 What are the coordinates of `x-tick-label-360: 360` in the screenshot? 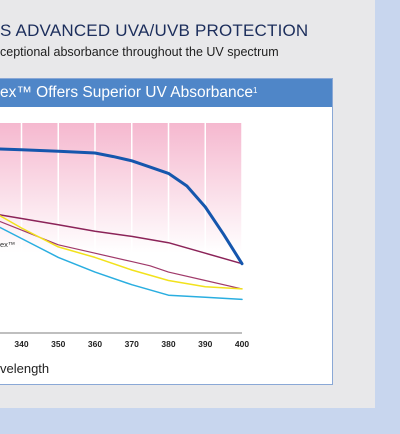 It's located at (95, 344).